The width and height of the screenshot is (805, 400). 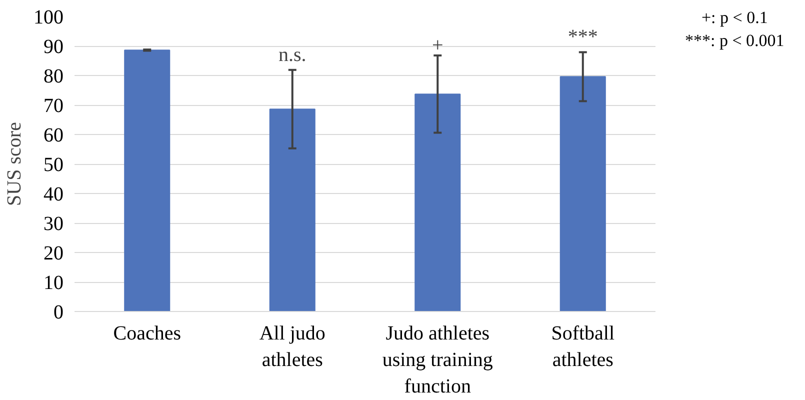 What do you see at coordinates (54, 47) in the screenshot?
I see `y-tick-label: 90` at bounding box center [54, 47].